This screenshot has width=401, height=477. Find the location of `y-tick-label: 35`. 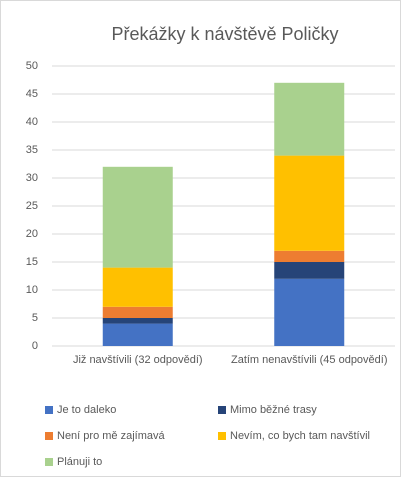

y-tick-label: 35 is located at coordinates (32, 150).